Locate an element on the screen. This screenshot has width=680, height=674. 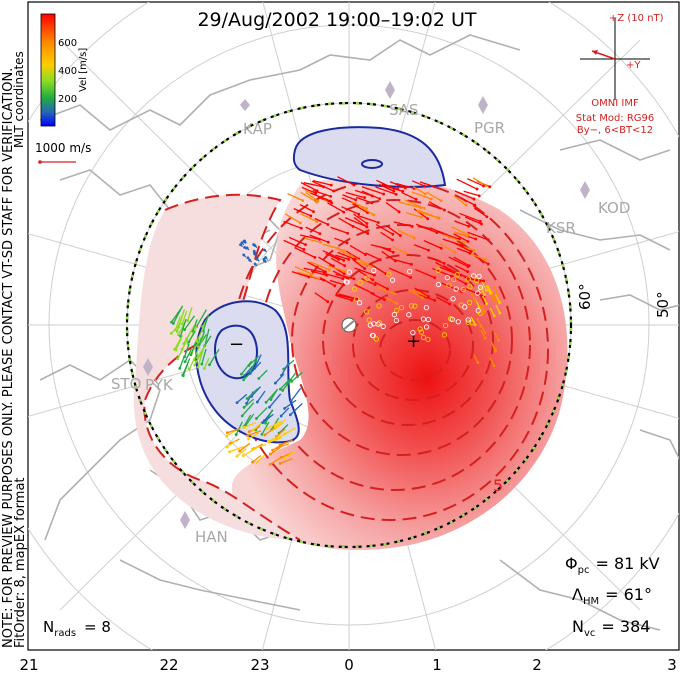
pole-hatch is located at coordinates (349, 325).